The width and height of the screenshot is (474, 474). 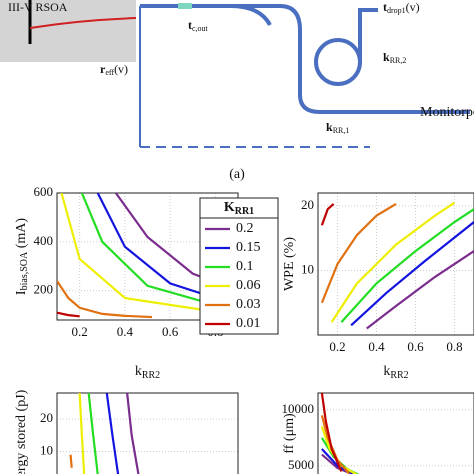 What do you see at coordinates (21, 292) in the screenshot?
I see `y-axis-label-main: I` at bounding box center [21, 292].